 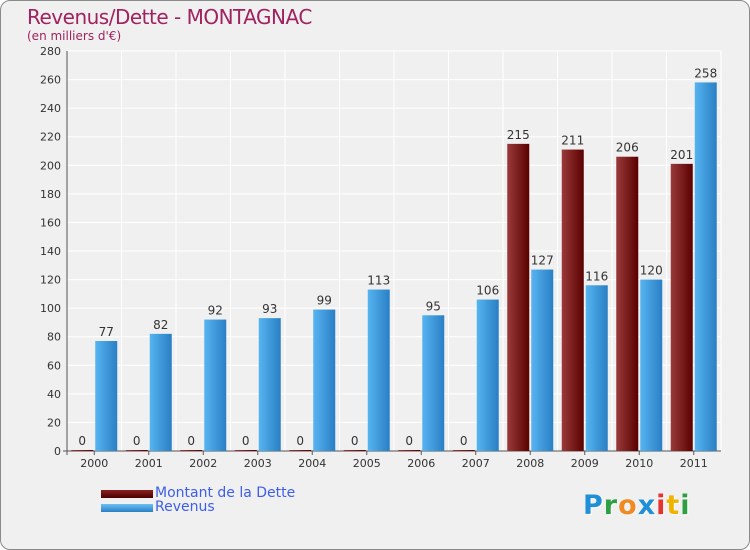 What do you see at coordinates (705, 73) in the screenshot?
I see `data-label-revenus: 258` at bounding box center [705, 73].